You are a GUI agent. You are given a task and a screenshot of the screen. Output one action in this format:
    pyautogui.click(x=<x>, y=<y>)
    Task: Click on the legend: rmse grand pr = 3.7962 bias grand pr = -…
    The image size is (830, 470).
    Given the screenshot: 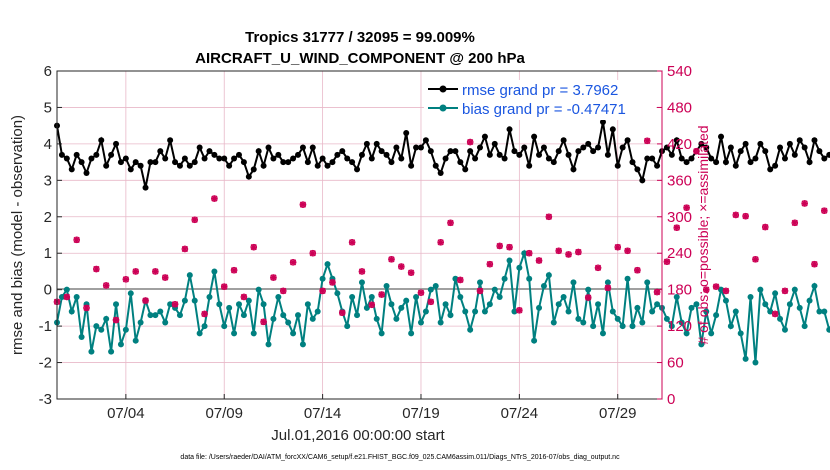 What is the action you would take?
    pyautogui.click(x=540, y=100)
    